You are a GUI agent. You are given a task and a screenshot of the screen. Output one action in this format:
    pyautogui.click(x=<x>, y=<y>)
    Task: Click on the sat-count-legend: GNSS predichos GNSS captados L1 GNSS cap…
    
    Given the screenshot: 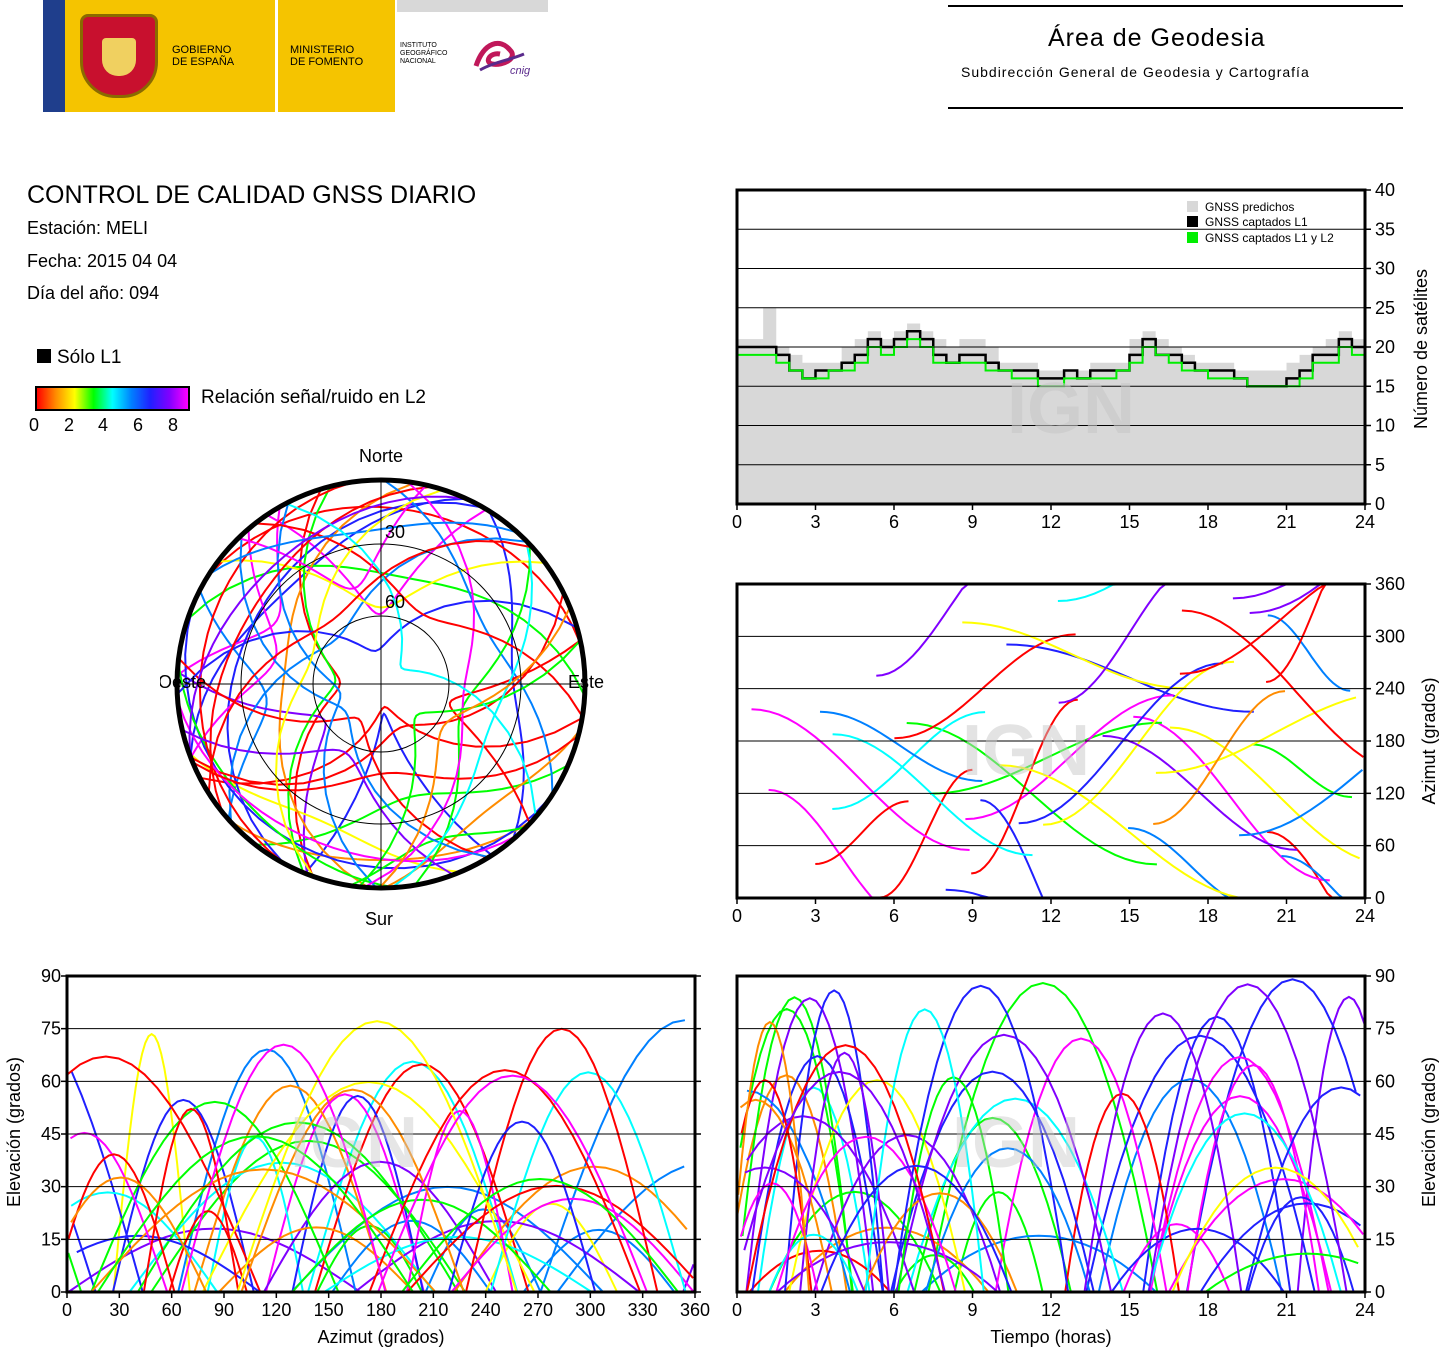 What is the action you would take?
    pyautogui.click(x=1260, y=222)
    